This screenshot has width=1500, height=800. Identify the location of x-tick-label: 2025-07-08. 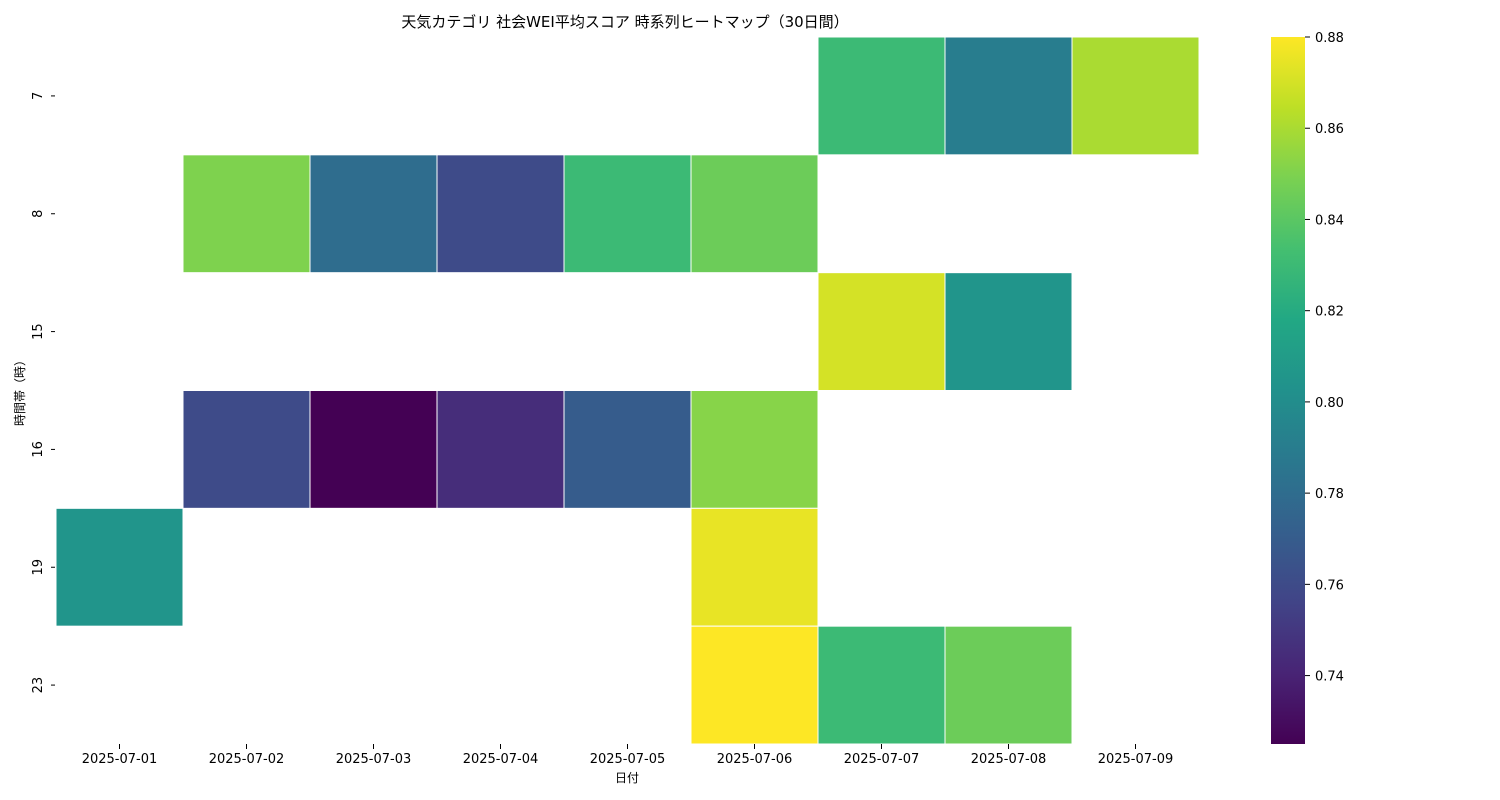
(1009, 759).